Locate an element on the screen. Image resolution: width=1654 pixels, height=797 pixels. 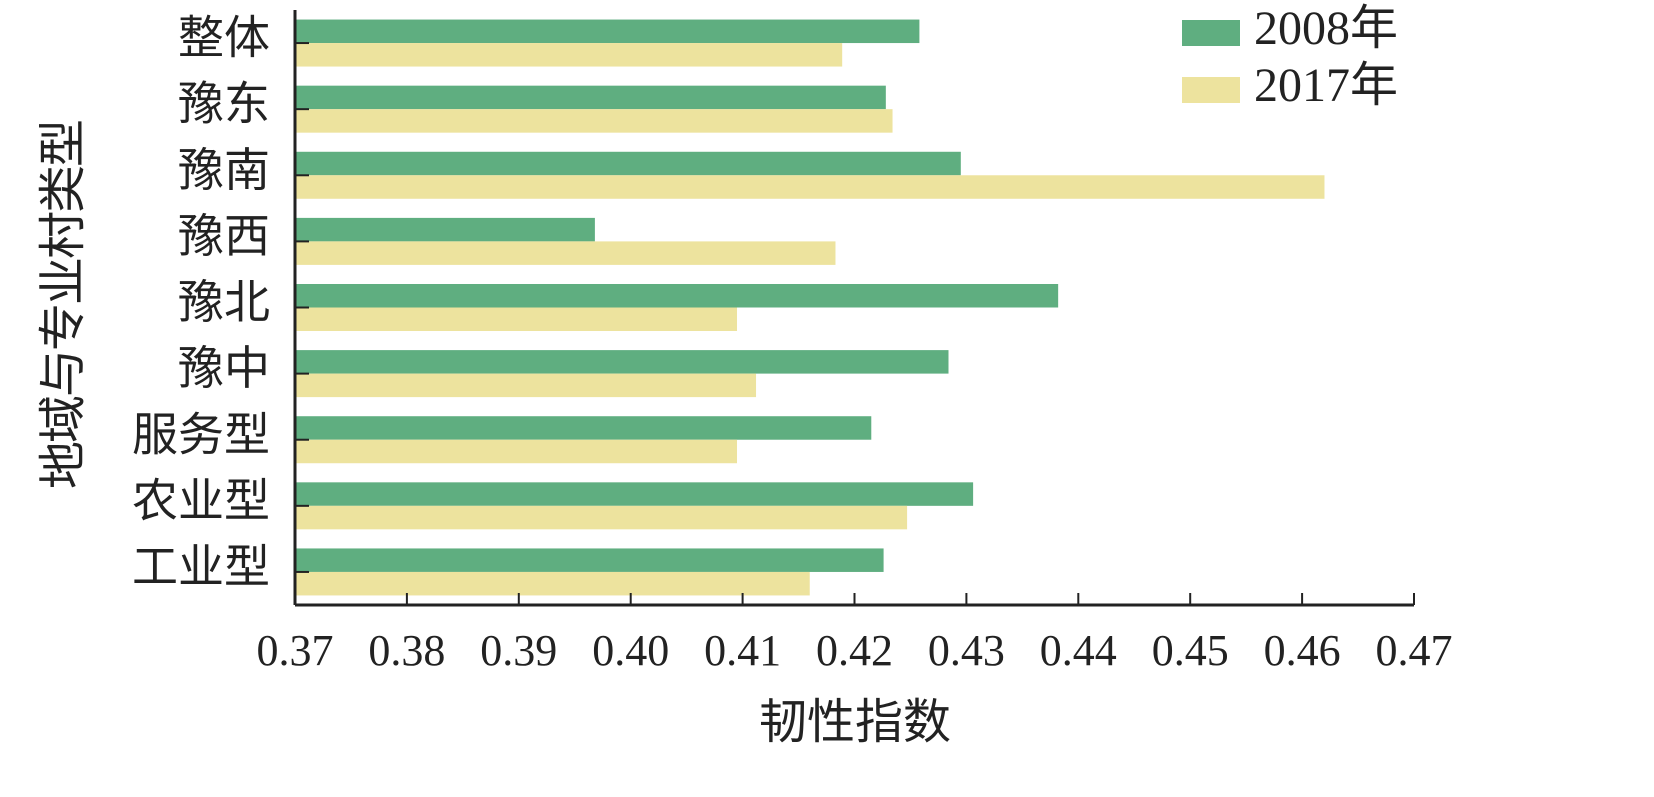
x-tick-label: 0.46 is located at coordinates (1302, 650).